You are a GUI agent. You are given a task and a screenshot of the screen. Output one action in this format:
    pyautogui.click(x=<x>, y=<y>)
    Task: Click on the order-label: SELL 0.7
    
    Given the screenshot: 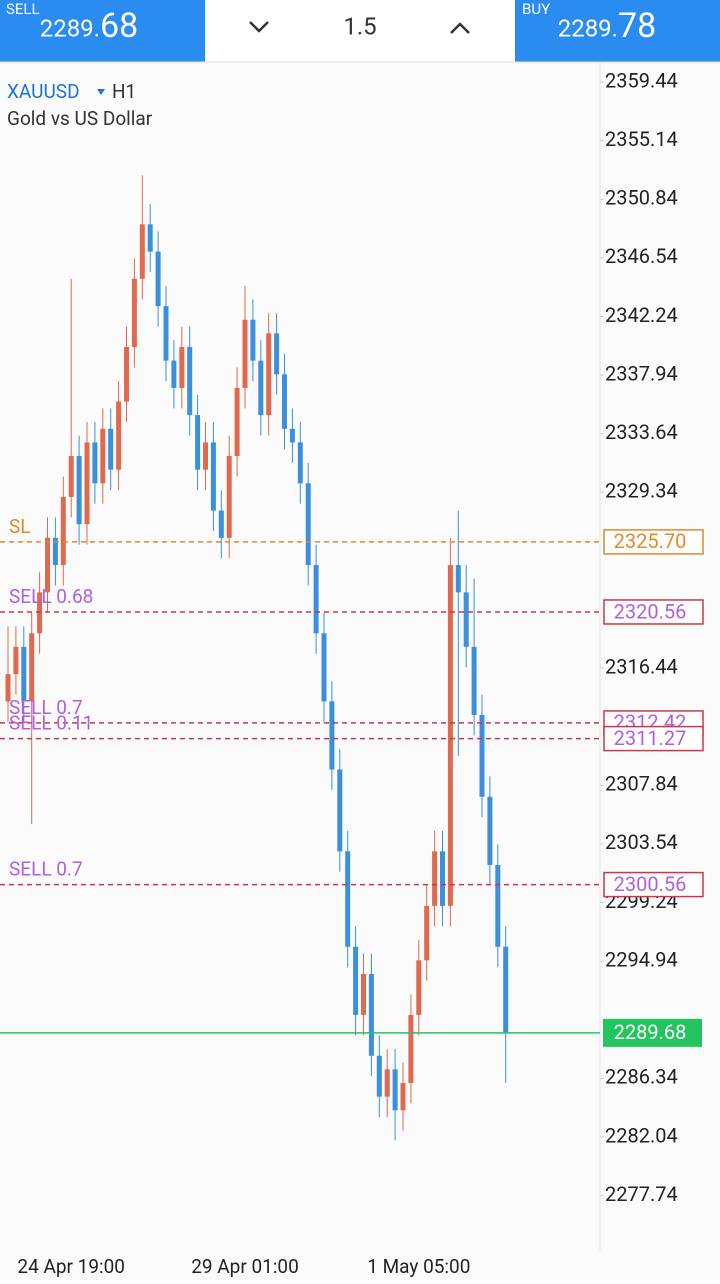 What is the action you would take?
    pyautogui.click(x=46, y=707)
    